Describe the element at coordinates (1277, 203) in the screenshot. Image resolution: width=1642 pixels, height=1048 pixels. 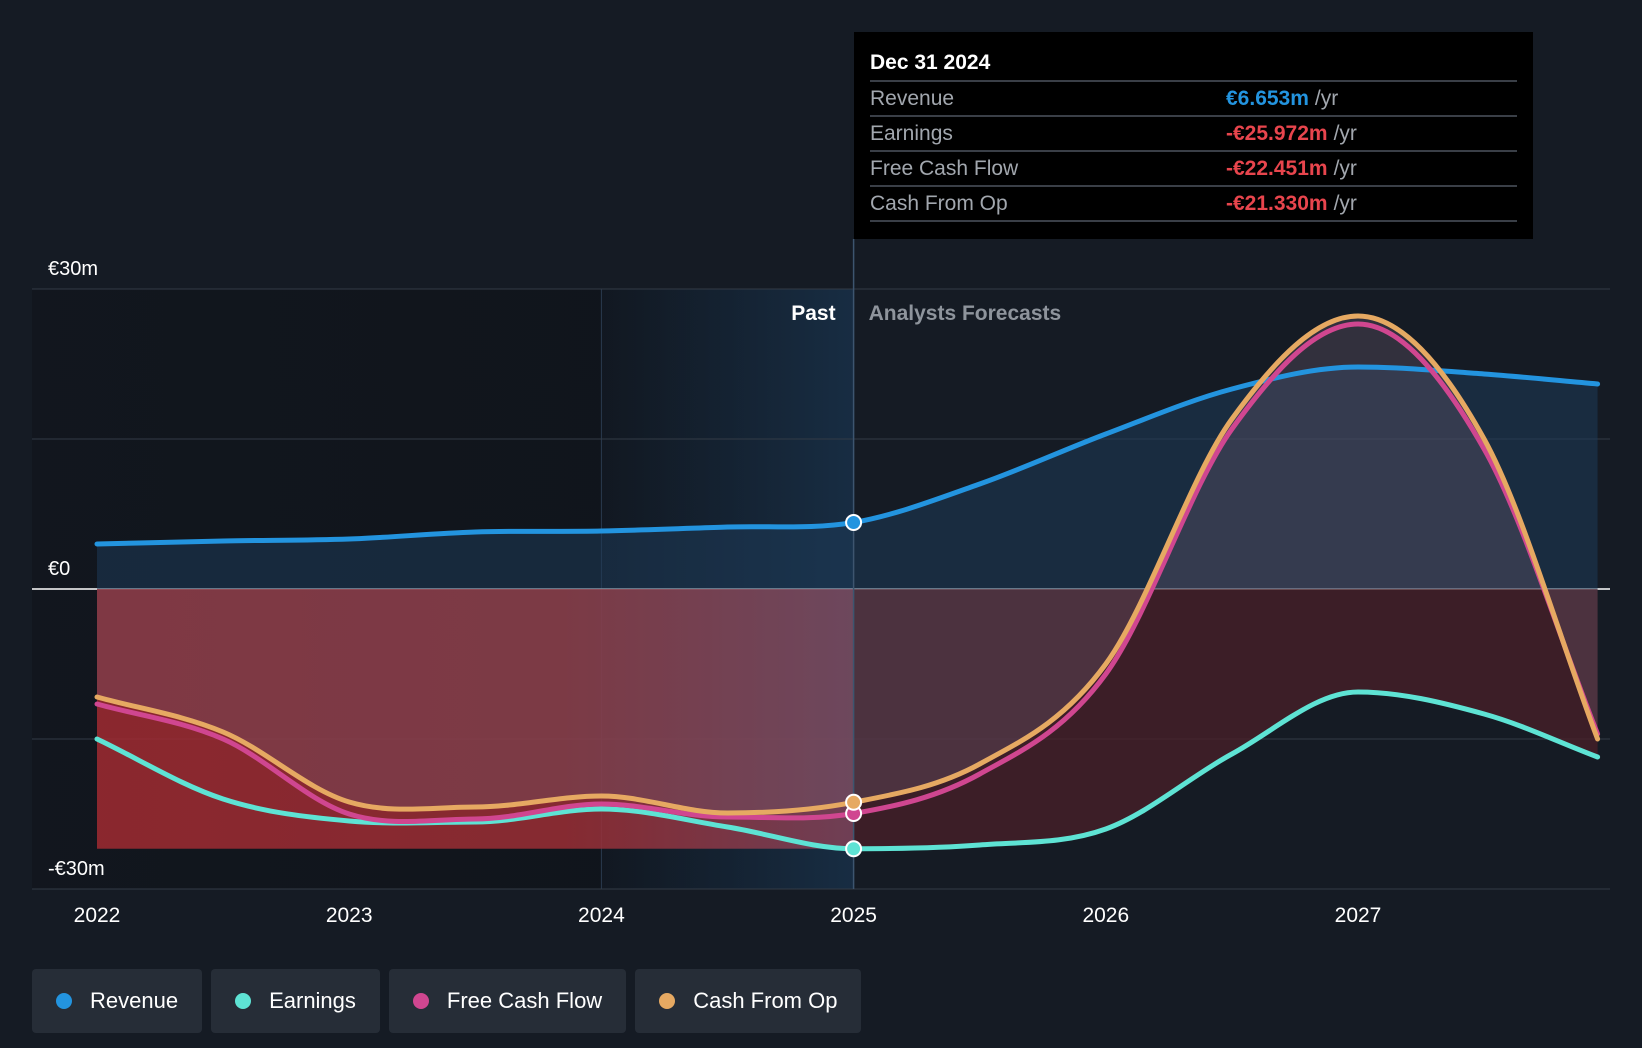
I see `tooltip-value: -€21.330m` at that location.